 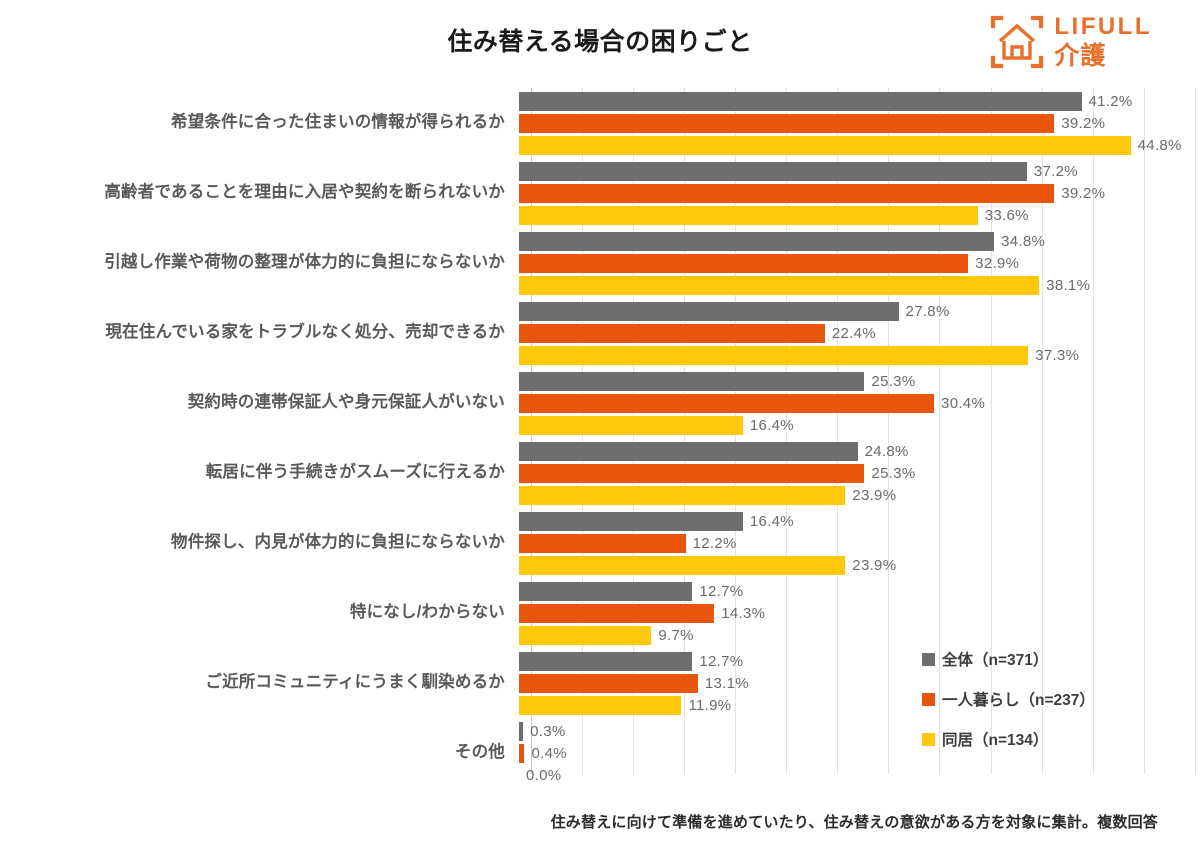 I want to click on bar-item: 30.4%, so click(x=853, y=403).